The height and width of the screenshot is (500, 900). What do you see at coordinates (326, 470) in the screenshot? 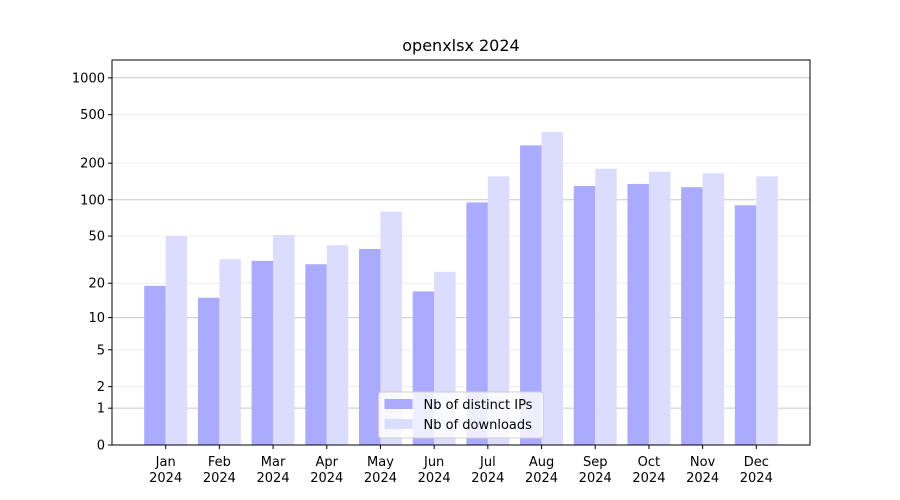
I see `x-tick-label: Apr 2024` at bounding box center [326, 470].